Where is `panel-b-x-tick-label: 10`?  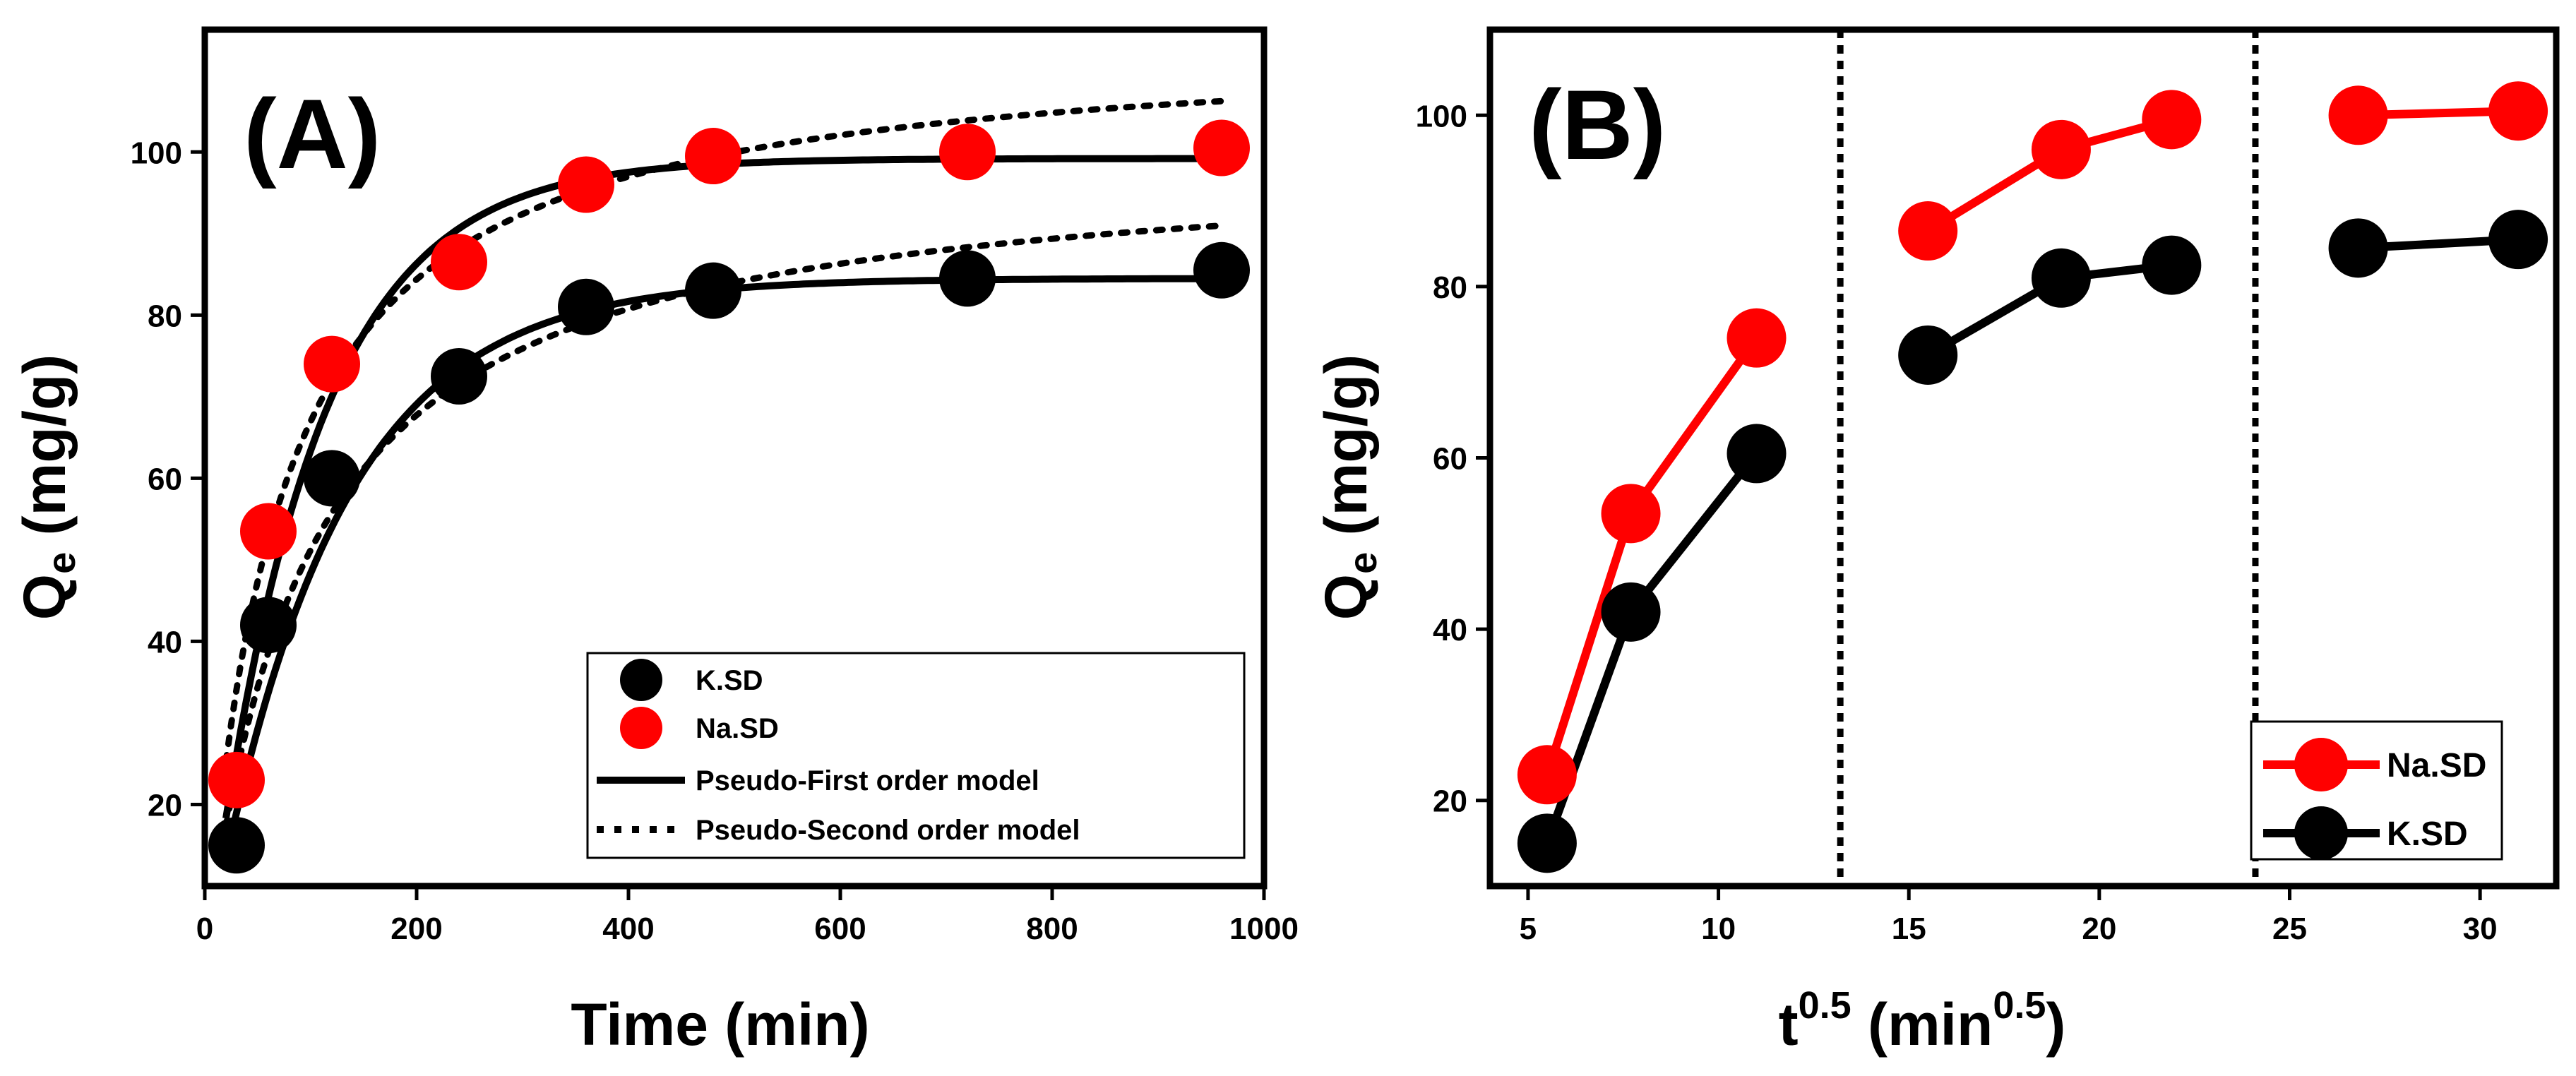 panel-b-x-tick-label: 10 is located at coordinates (1718, 929).